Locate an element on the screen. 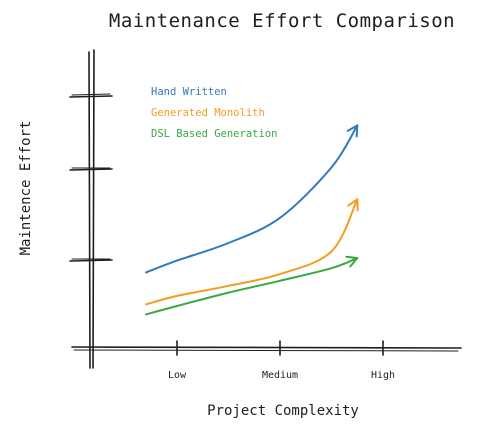  x-axis-title: Project Complexity is located at coordinates (283, 411).